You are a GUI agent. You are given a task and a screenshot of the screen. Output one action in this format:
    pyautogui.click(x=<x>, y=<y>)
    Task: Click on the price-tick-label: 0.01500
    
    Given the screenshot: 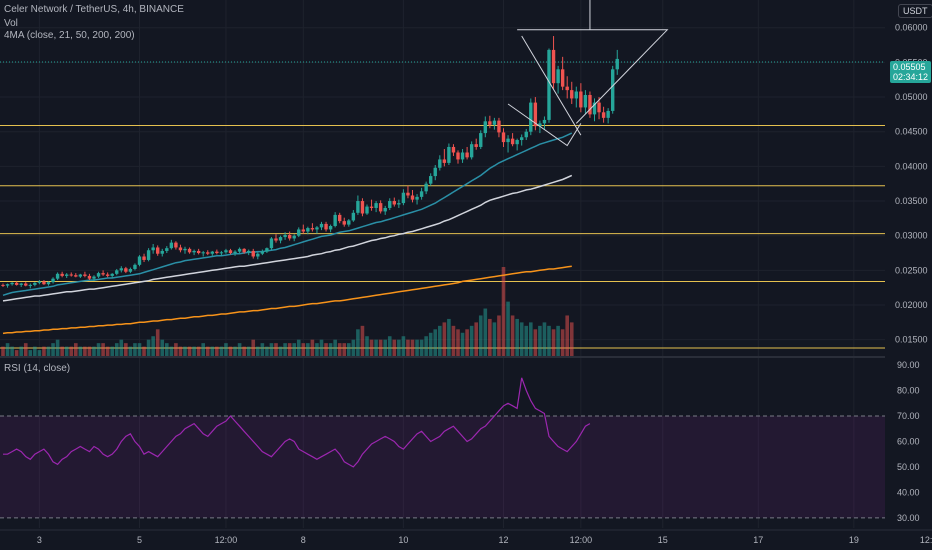 What is the action you would take?
    pyautogui.click(x=911, y=340)
    